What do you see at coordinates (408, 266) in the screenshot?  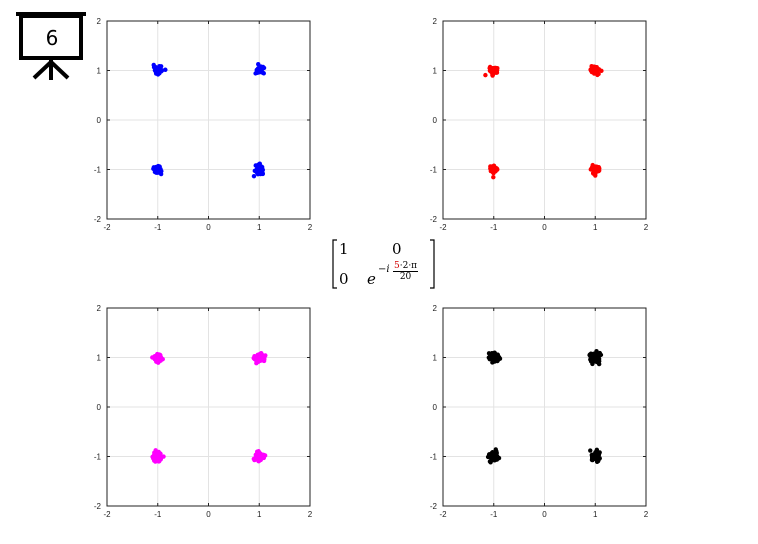 I see `fraction-numerator-rest: ·2·π` at bounding box center [408, 266].